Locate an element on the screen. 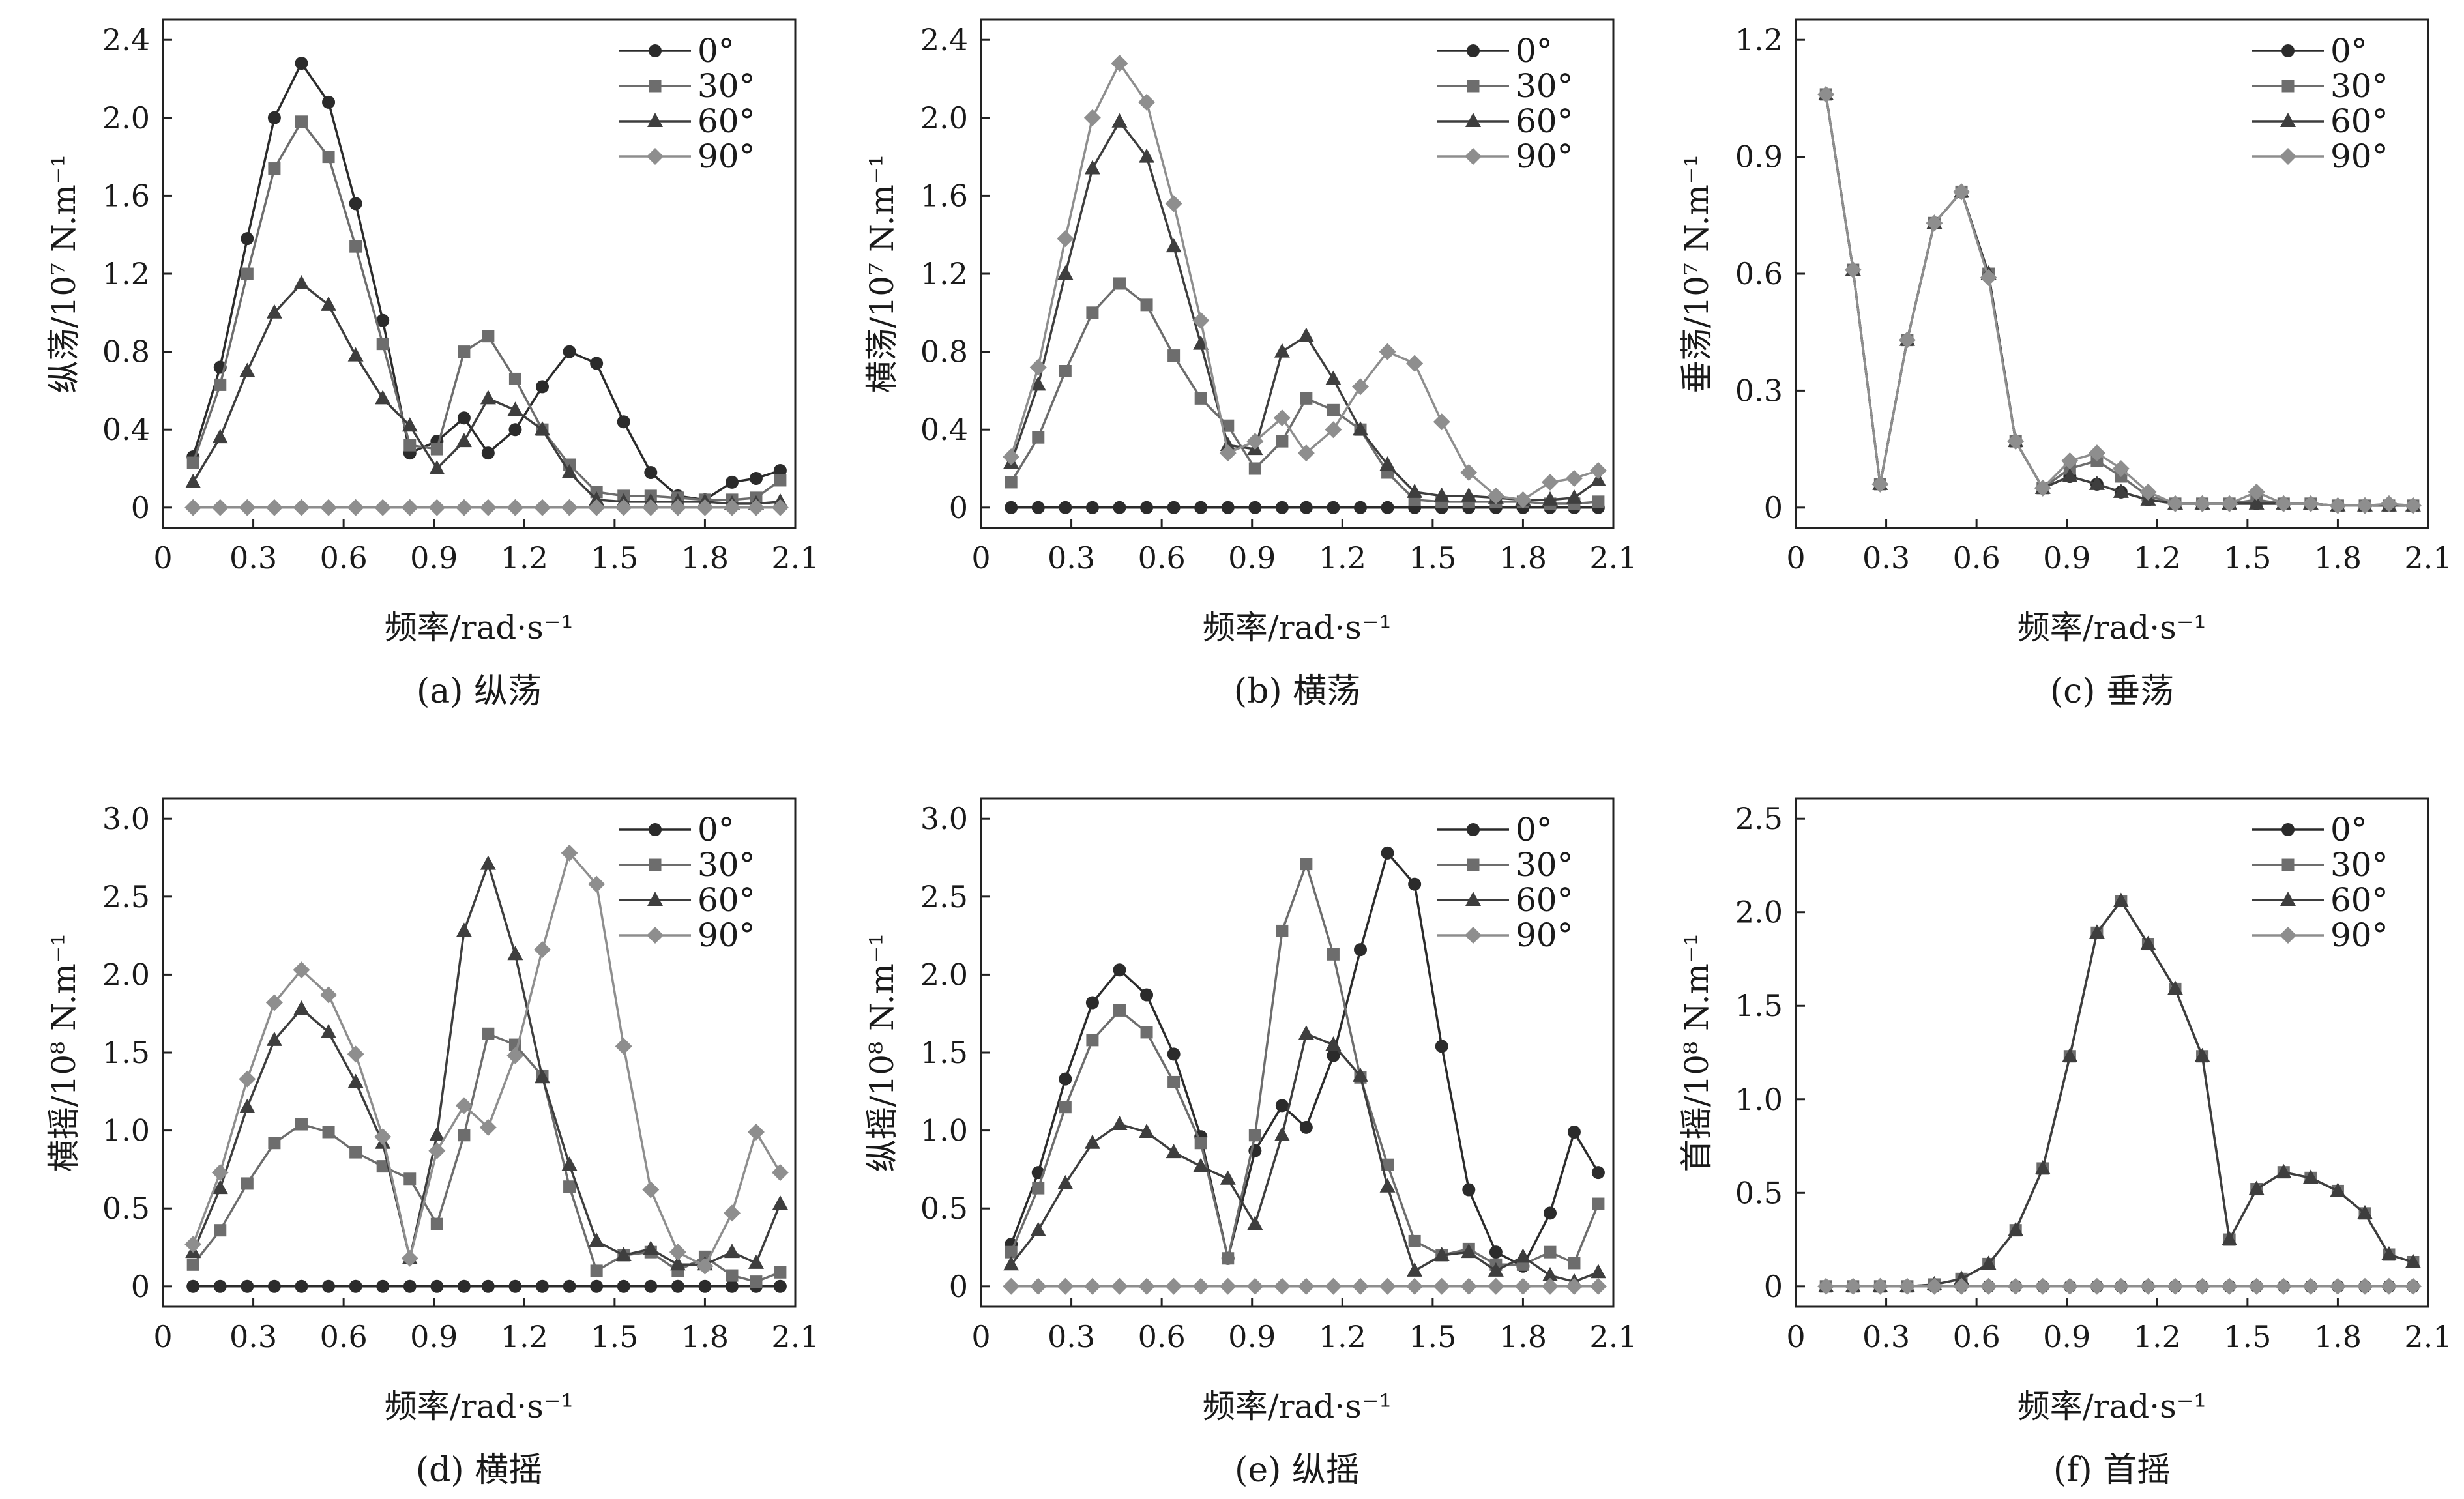 The width and height of the screenshot is (2464, 1499). y-tick-label: 2.4 is located at coordinates (126, 39).